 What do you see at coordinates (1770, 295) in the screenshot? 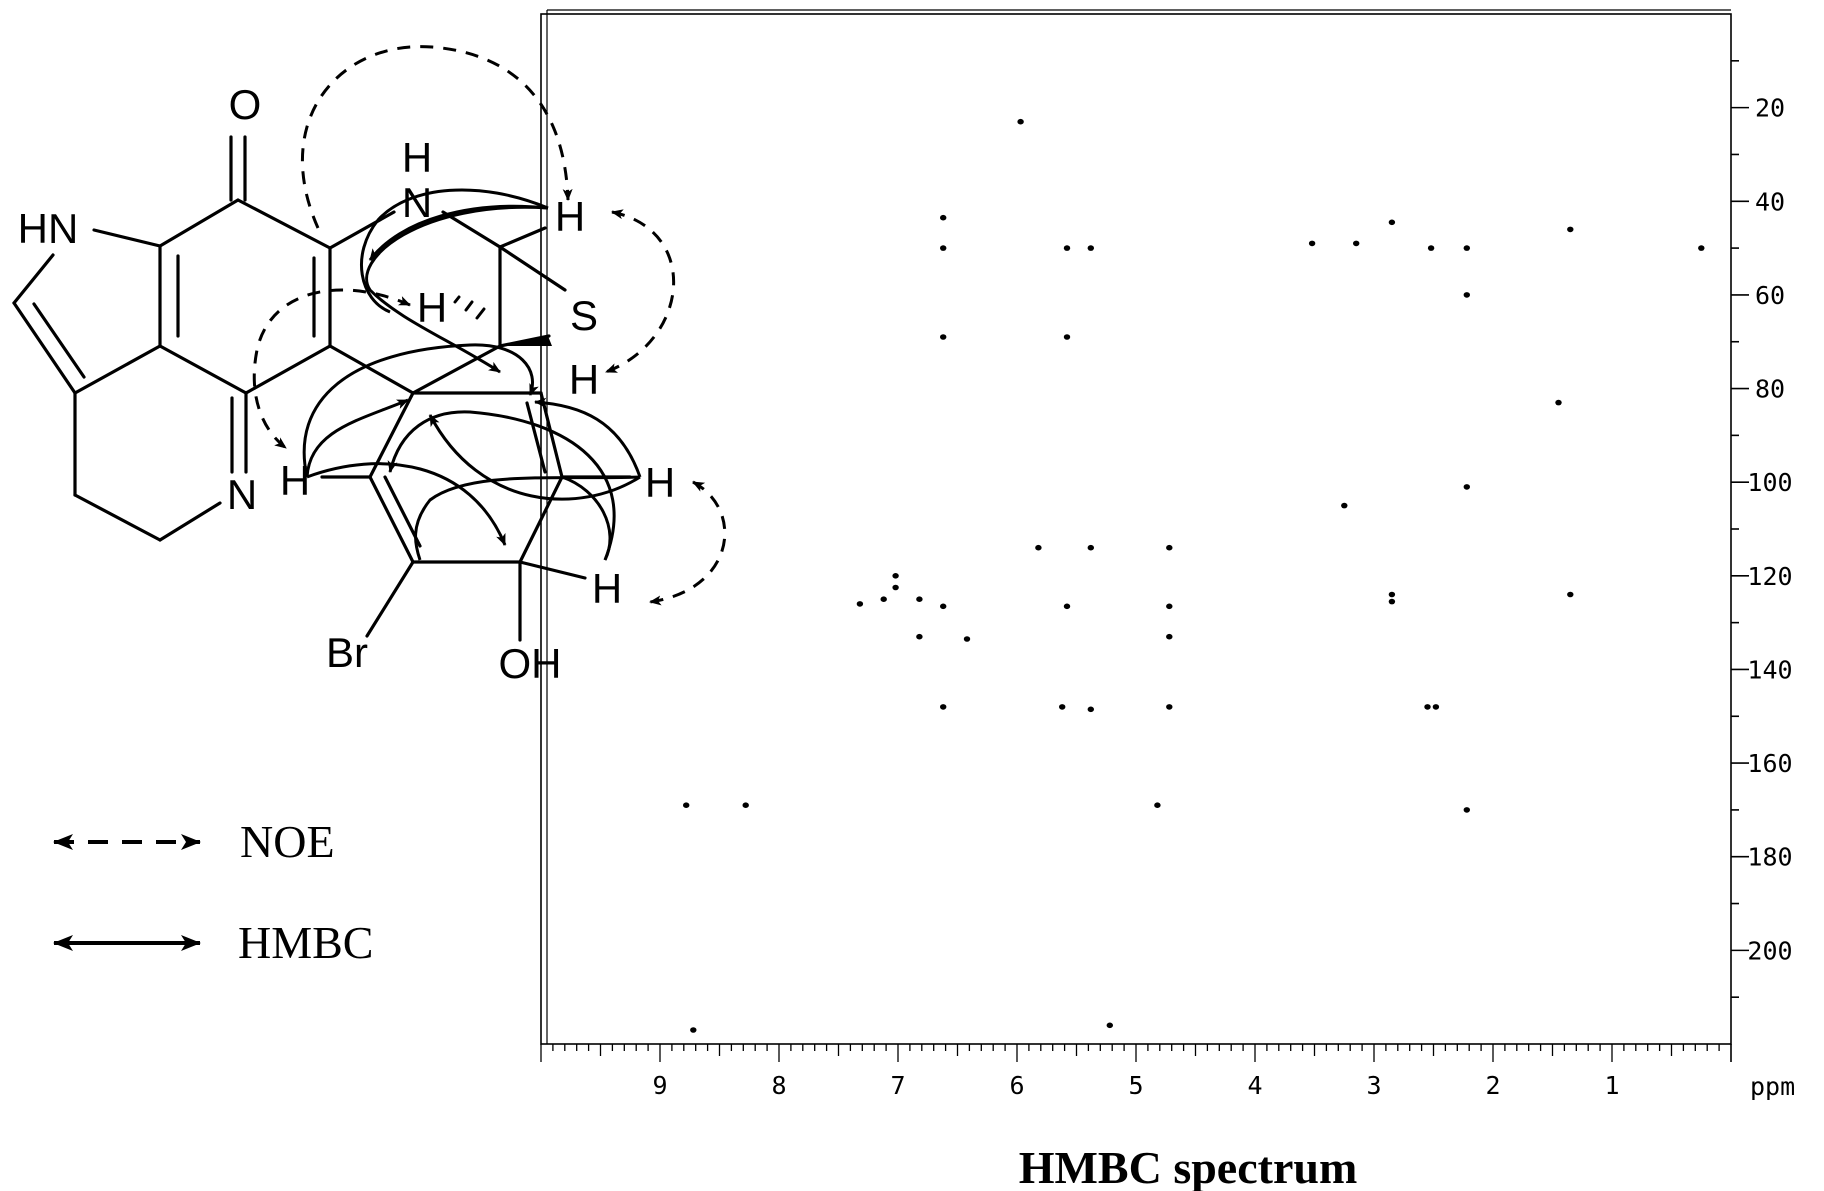
I see `y-tick-label: 60` at bounding box center [1770, 295].